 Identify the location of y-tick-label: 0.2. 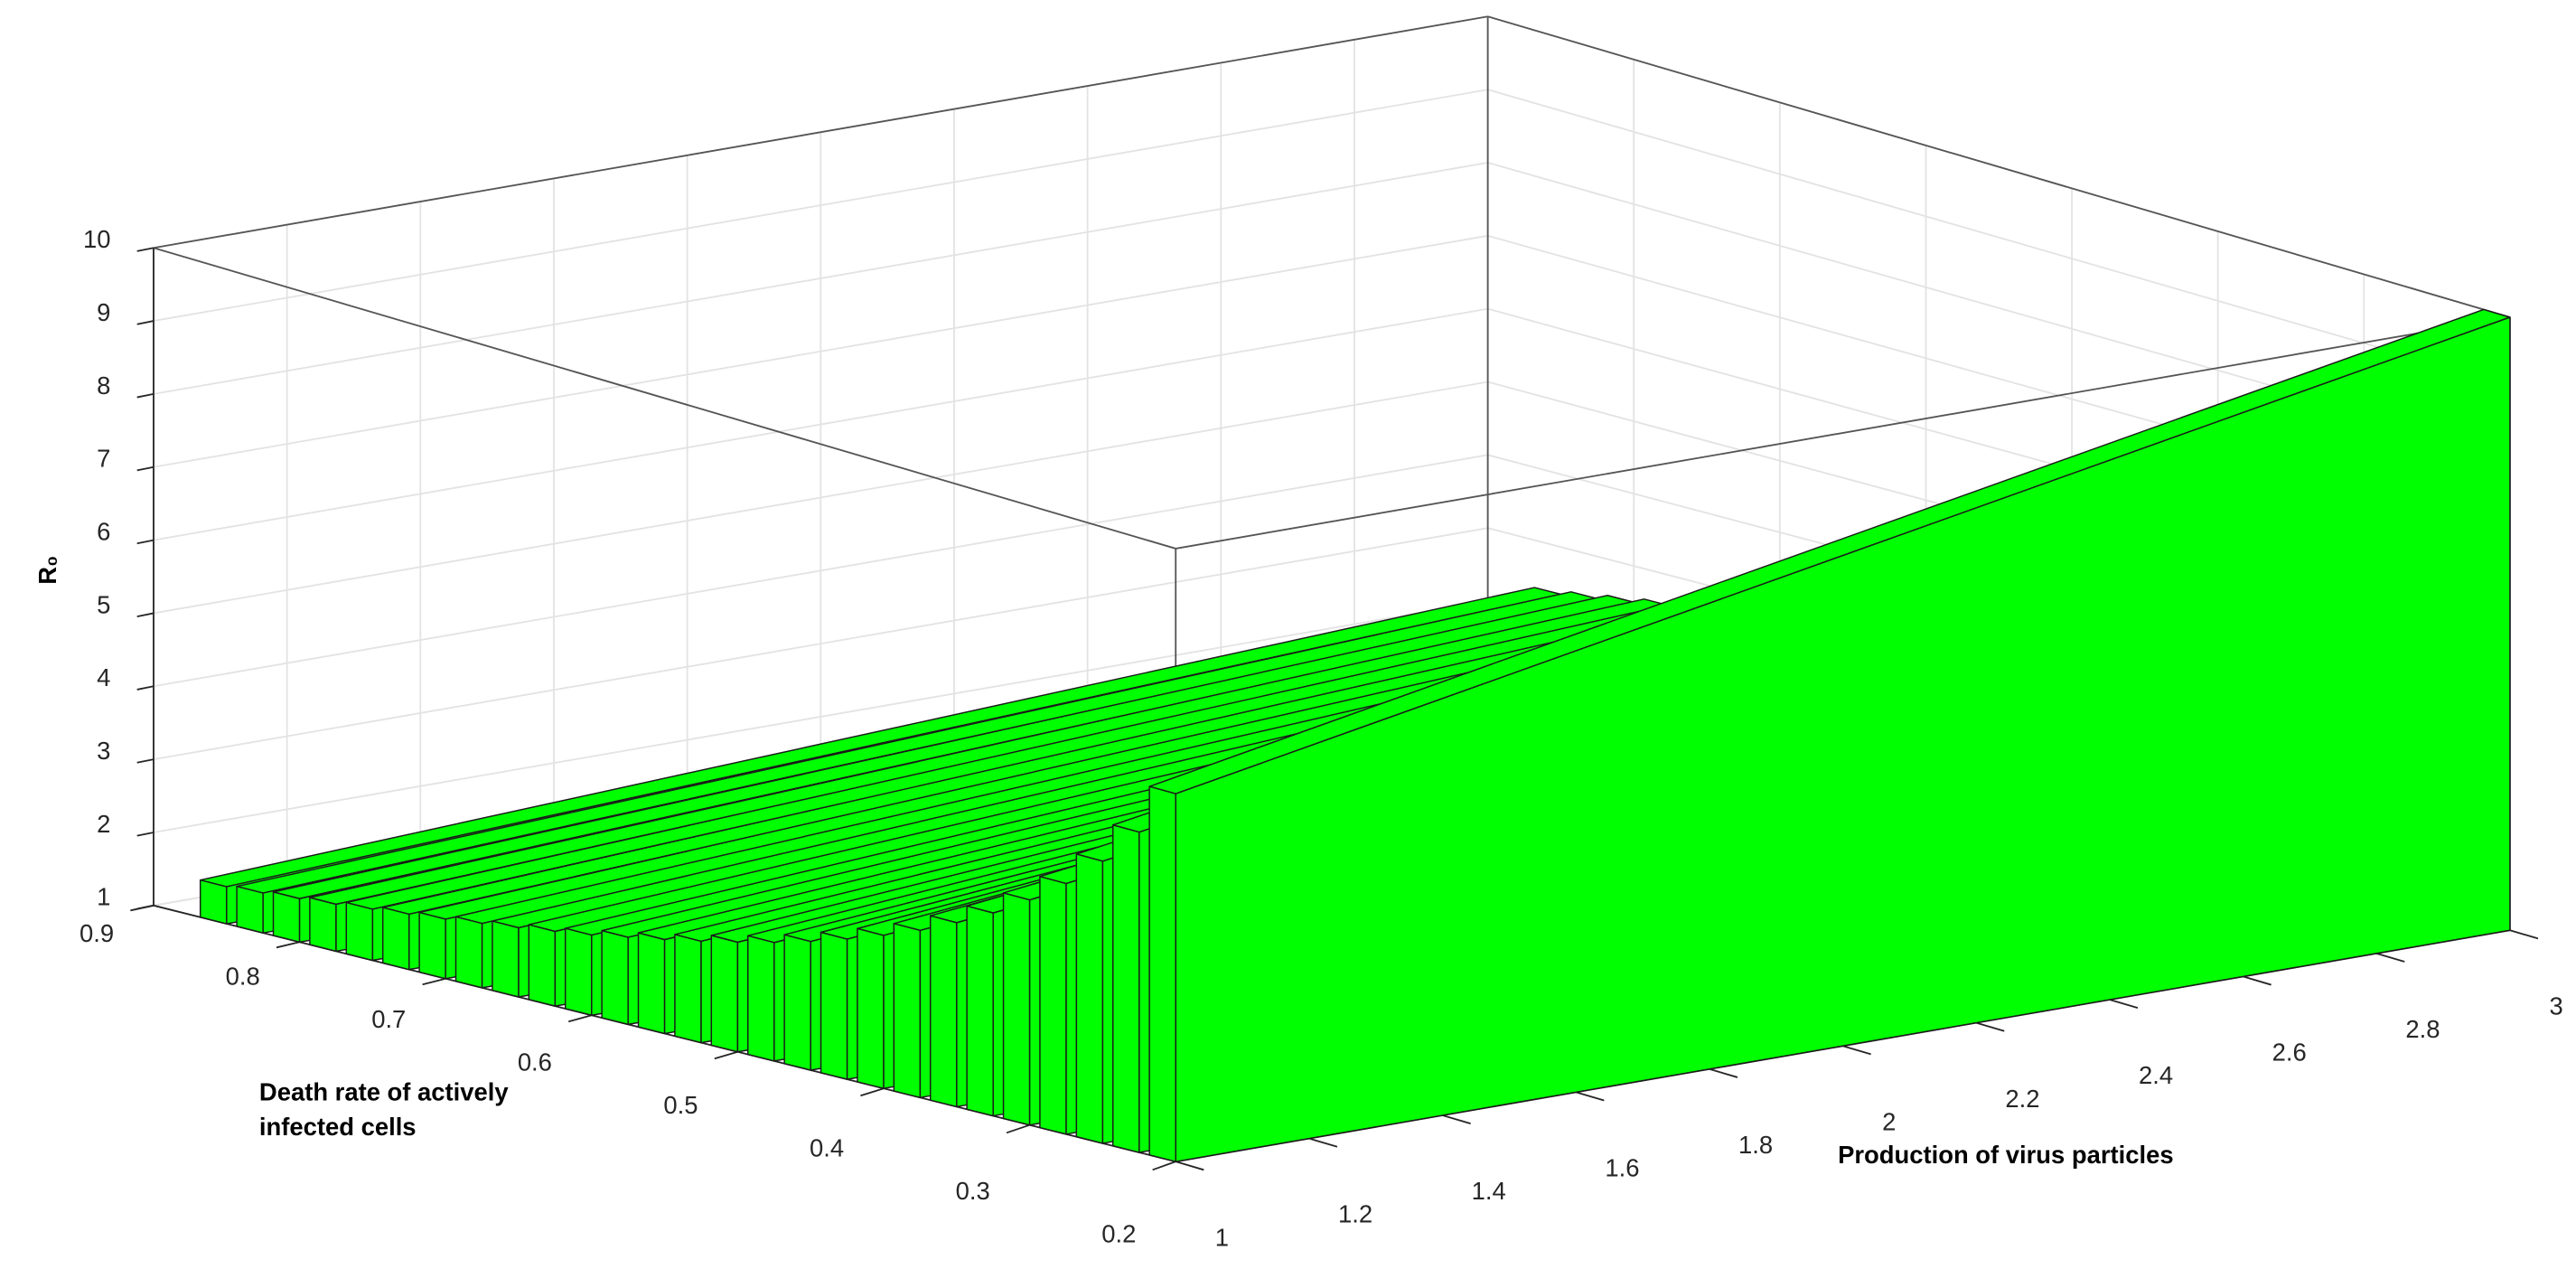
(1118, 1234).